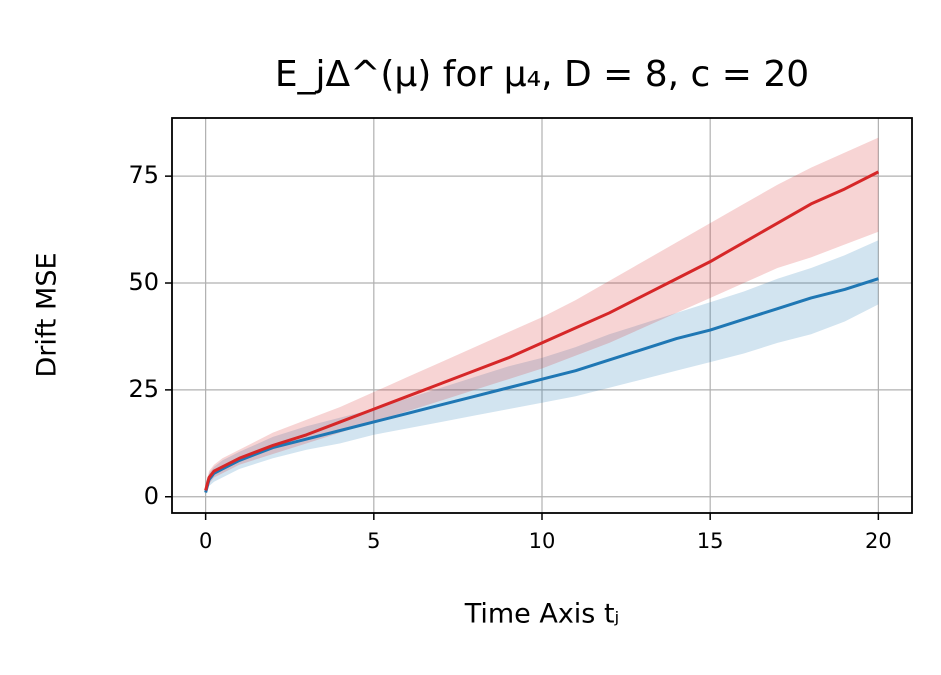 The height and width of the screenshot is (675, 941). Describe the element at coordinates (878, 541) in the screenshot. I see `x-tick-label: 20` at that location.